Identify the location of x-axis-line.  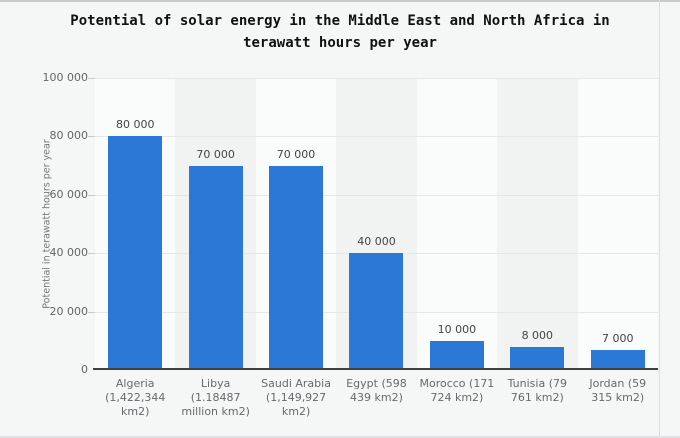
(375, 369).